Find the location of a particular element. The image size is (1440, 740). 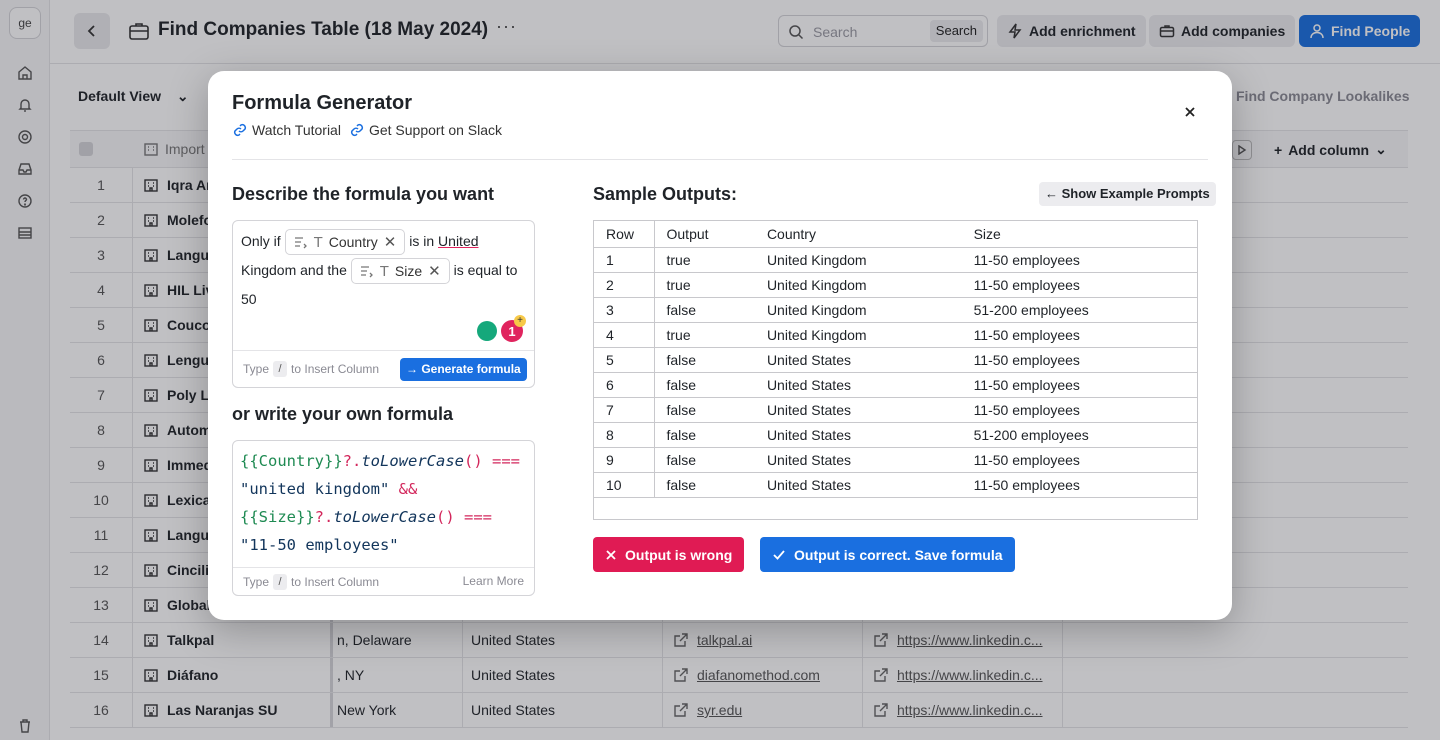

column-header: Output is located at coordinates (704, 234).